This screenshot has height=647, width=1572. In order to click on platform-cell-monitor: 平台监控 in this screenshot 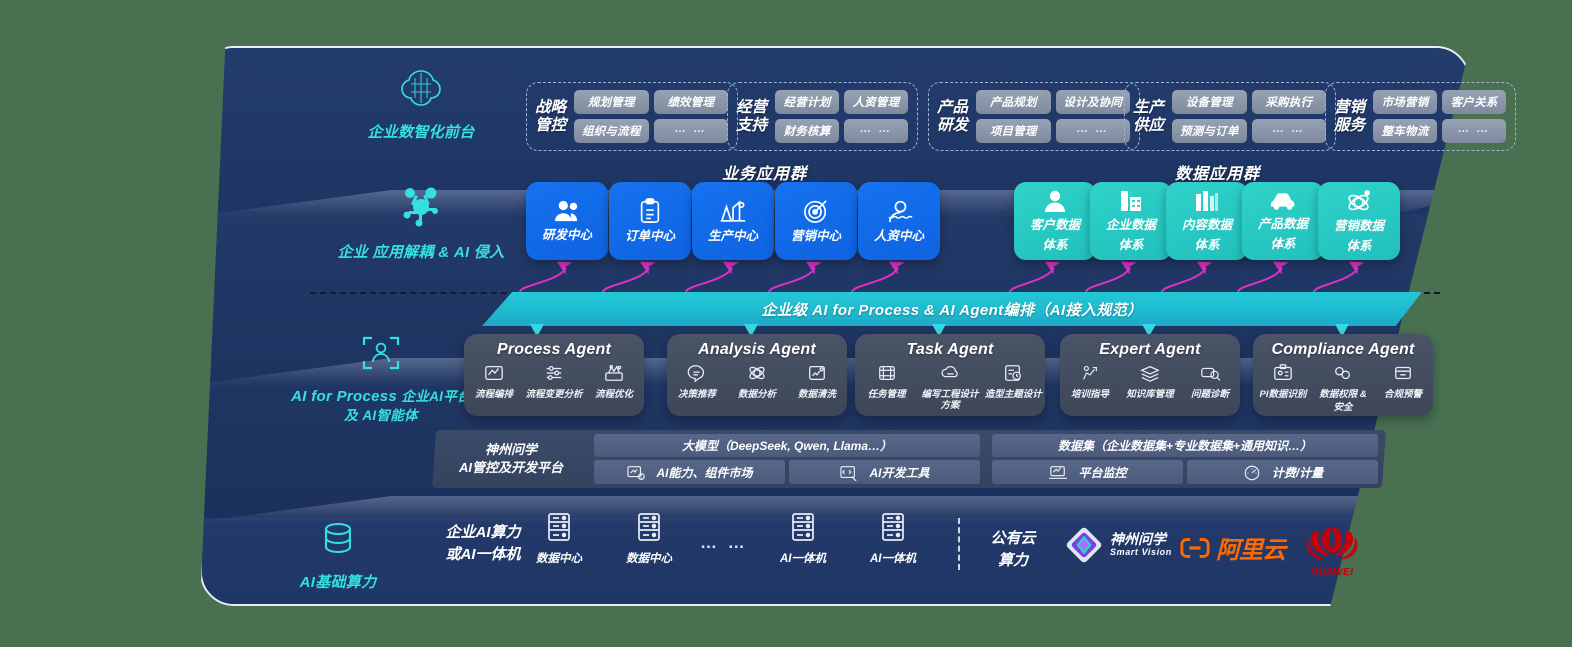, I will do `click(1087, 472)`.